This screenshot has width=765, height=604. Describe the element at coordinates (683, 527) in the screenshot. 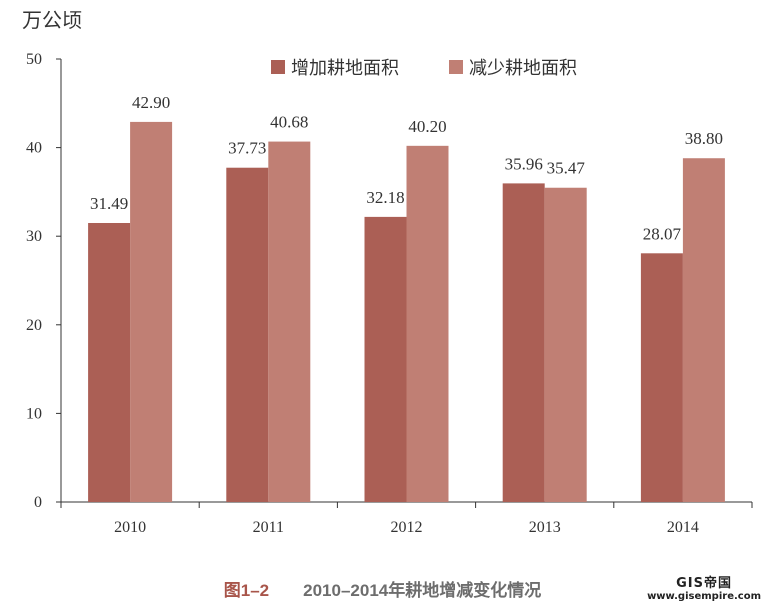

I see `x-tick-label: 2014` at that location.